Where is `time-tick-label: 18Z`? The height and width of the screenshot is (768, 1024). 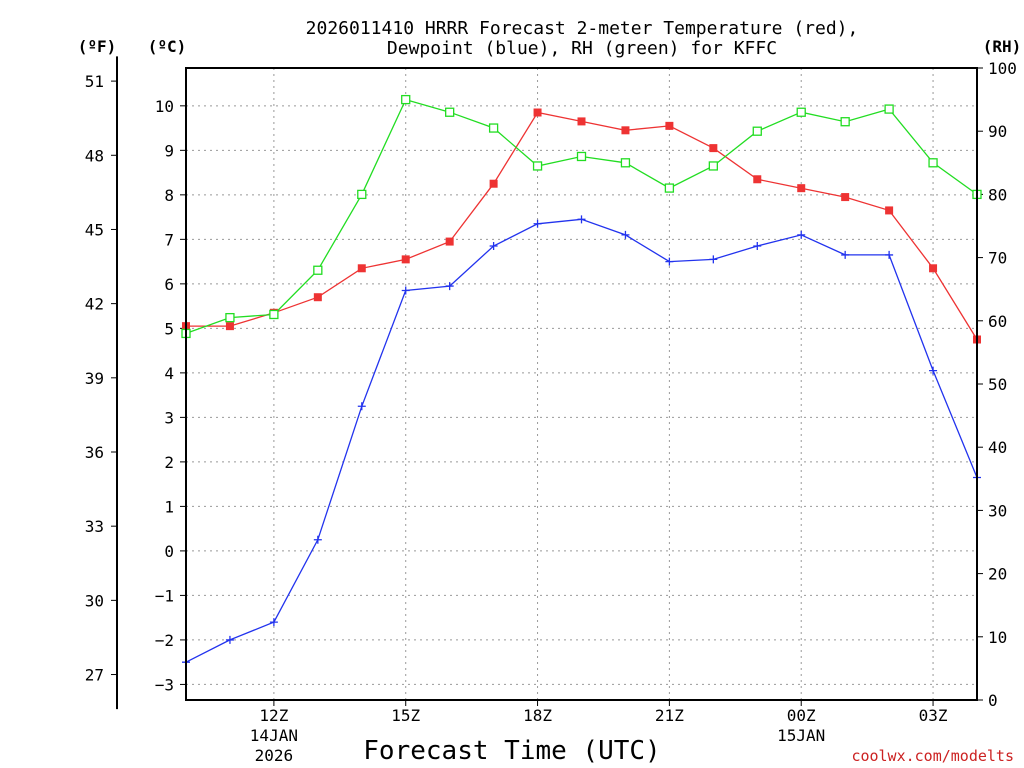 time-tick-label: 18Z is located at coordinates (537, 715).